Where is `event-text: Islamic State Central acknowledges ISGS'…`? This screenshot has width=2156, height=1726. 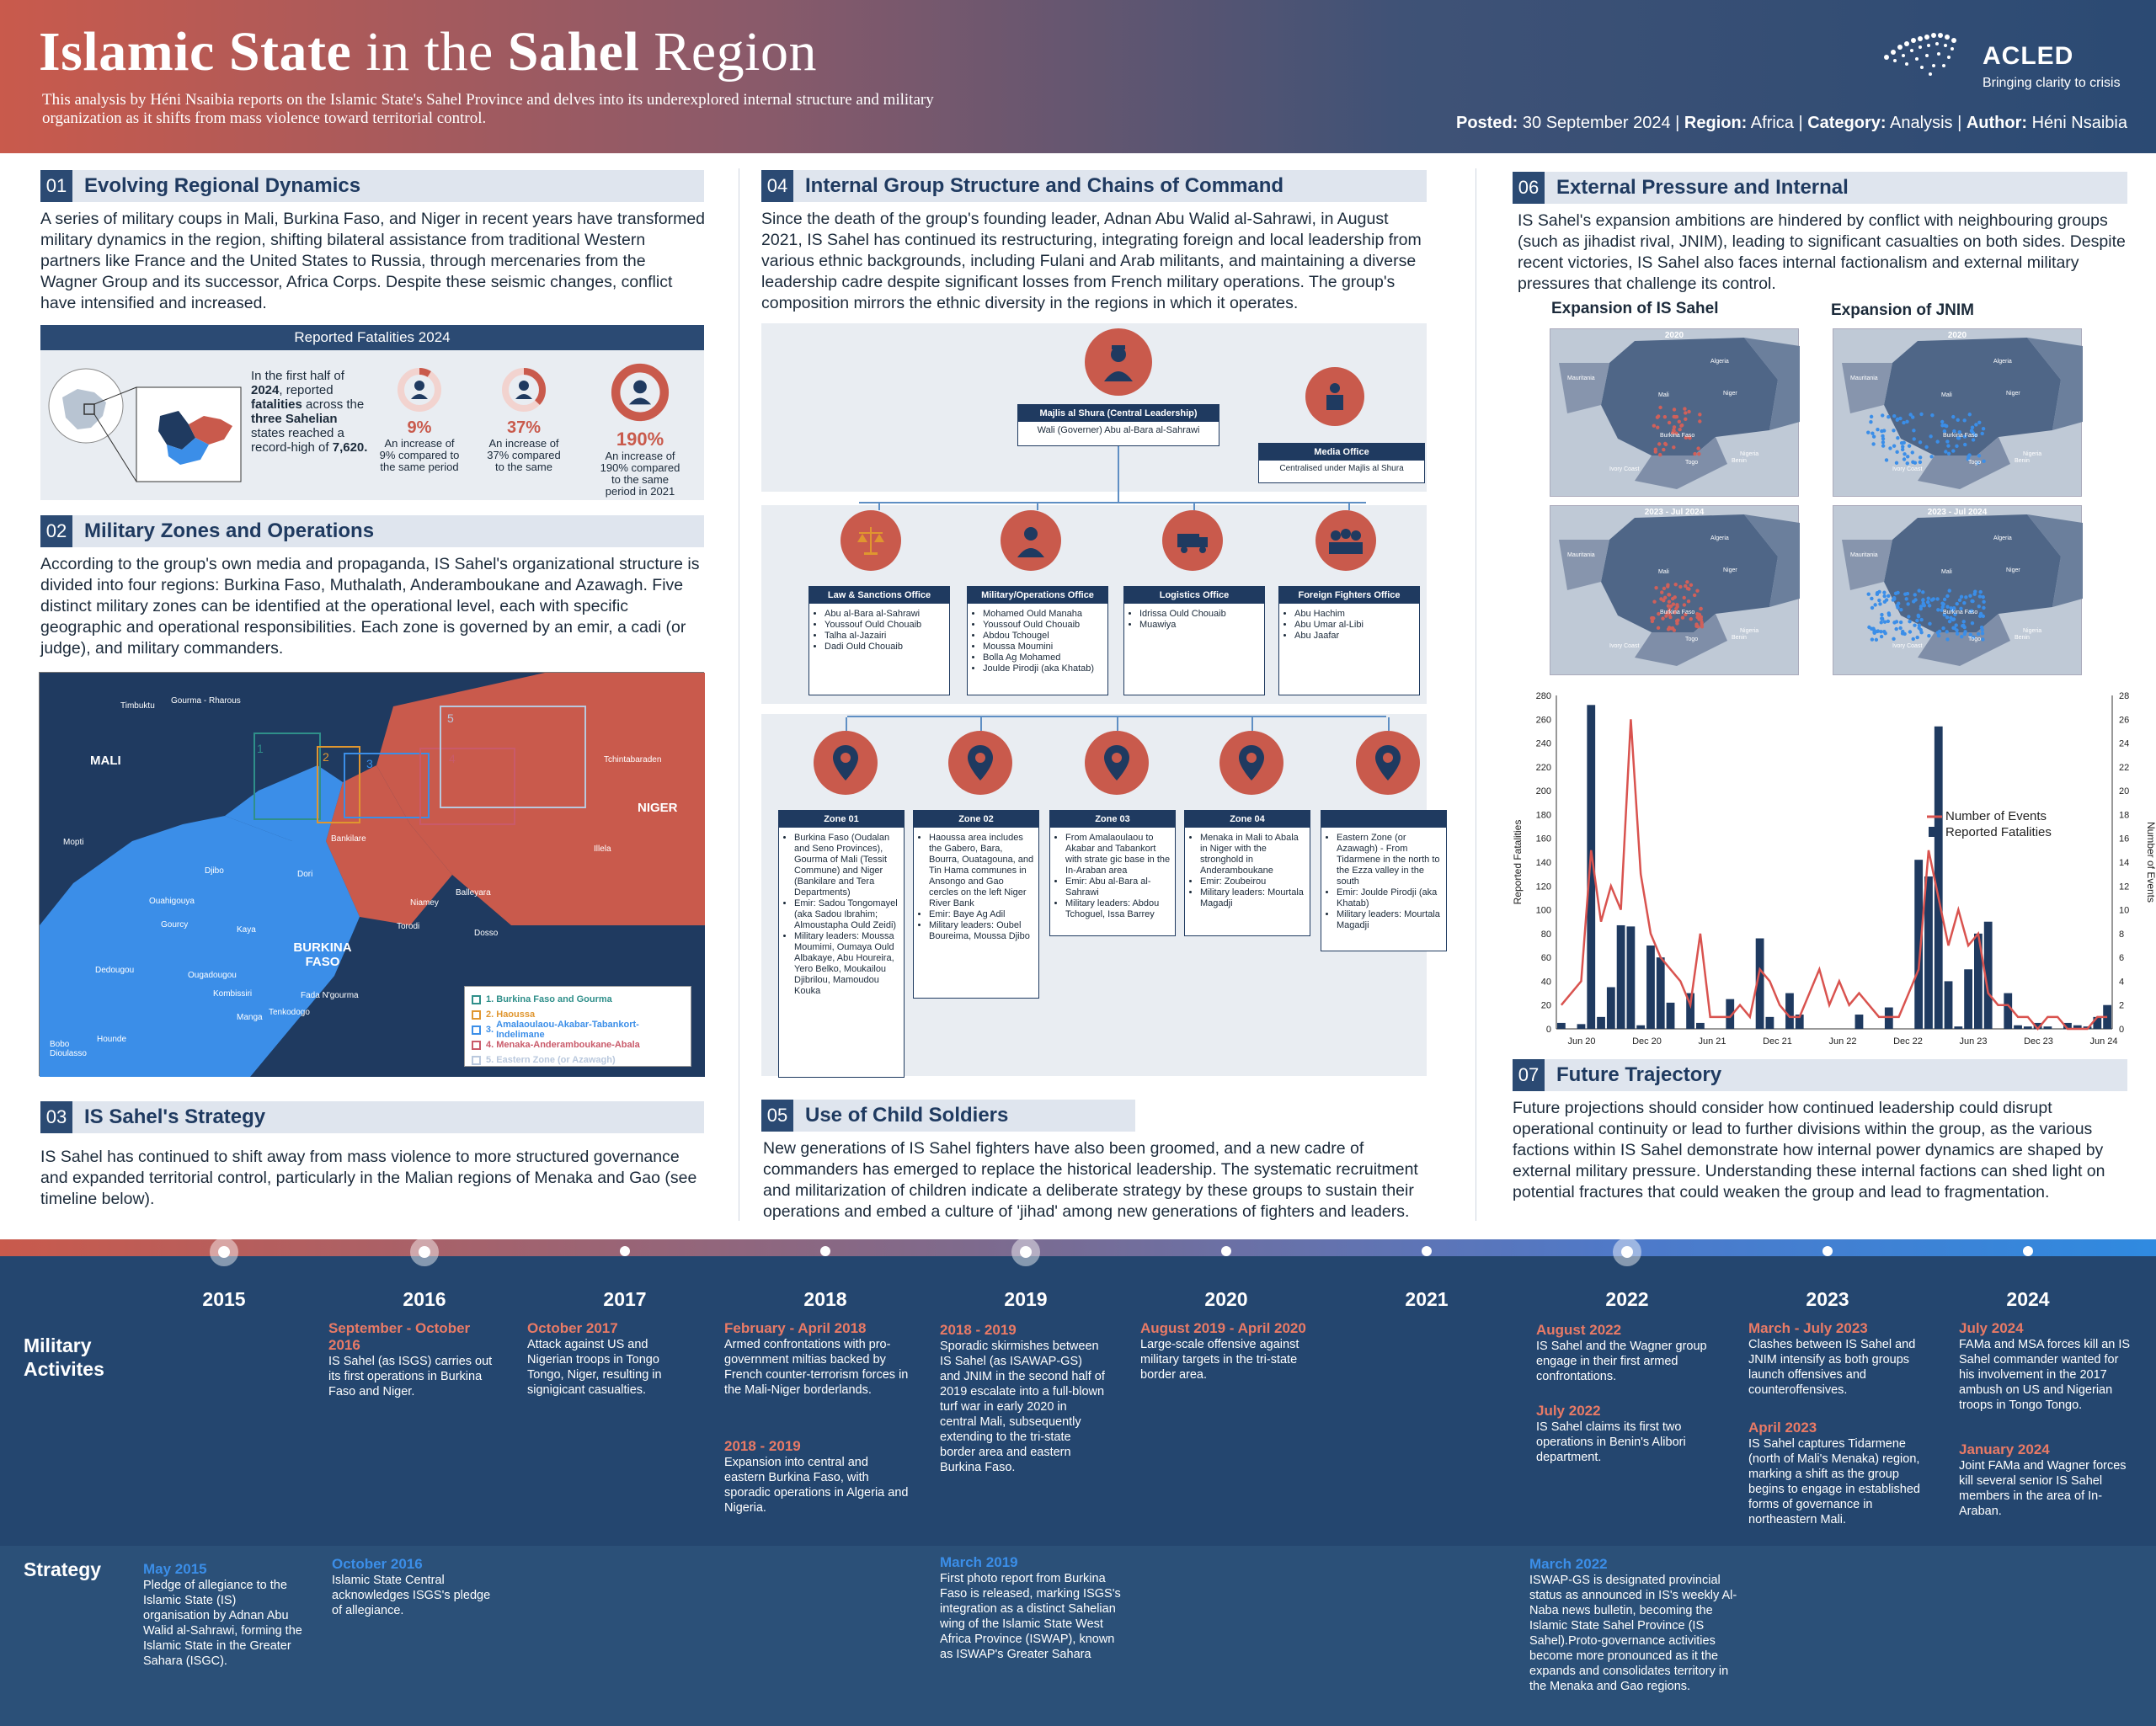
event-text: Islamic State Central acknowledges ISGS'… is located at coordinates (411, 1595).